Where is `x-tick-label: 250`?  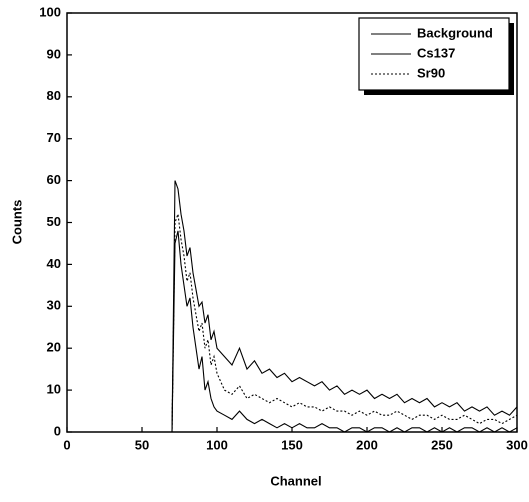
x-tick-label: 250 is located at coordinates (442, 444).